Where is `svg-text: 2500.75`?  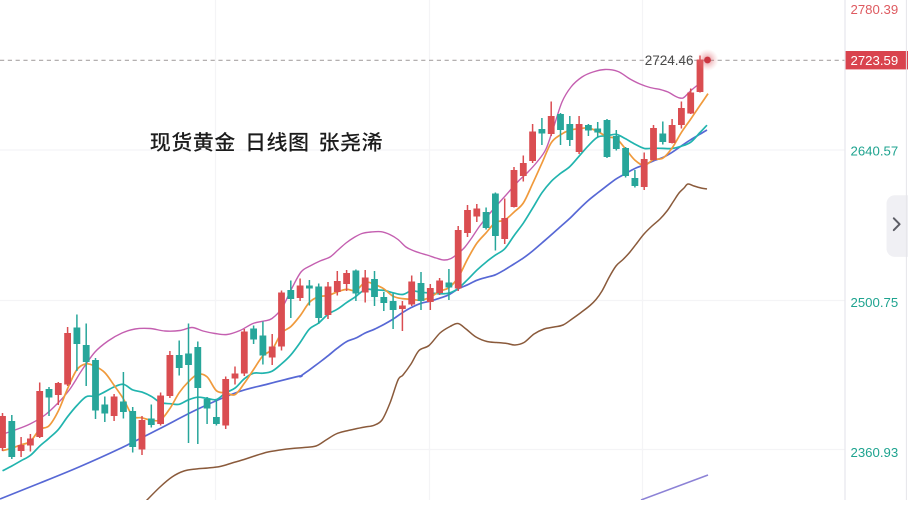
svg-text: 2500.75 is located at coordinates (875, 302).